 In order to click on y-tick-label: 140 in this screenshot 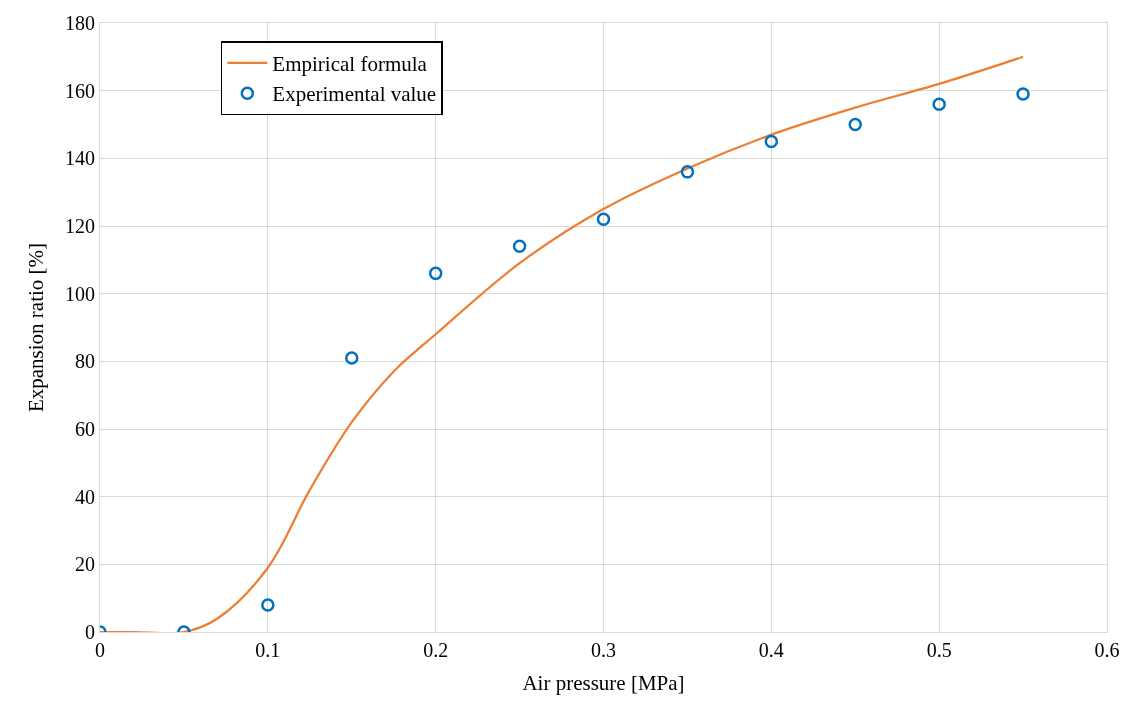, I will do `click(80, 158)`.